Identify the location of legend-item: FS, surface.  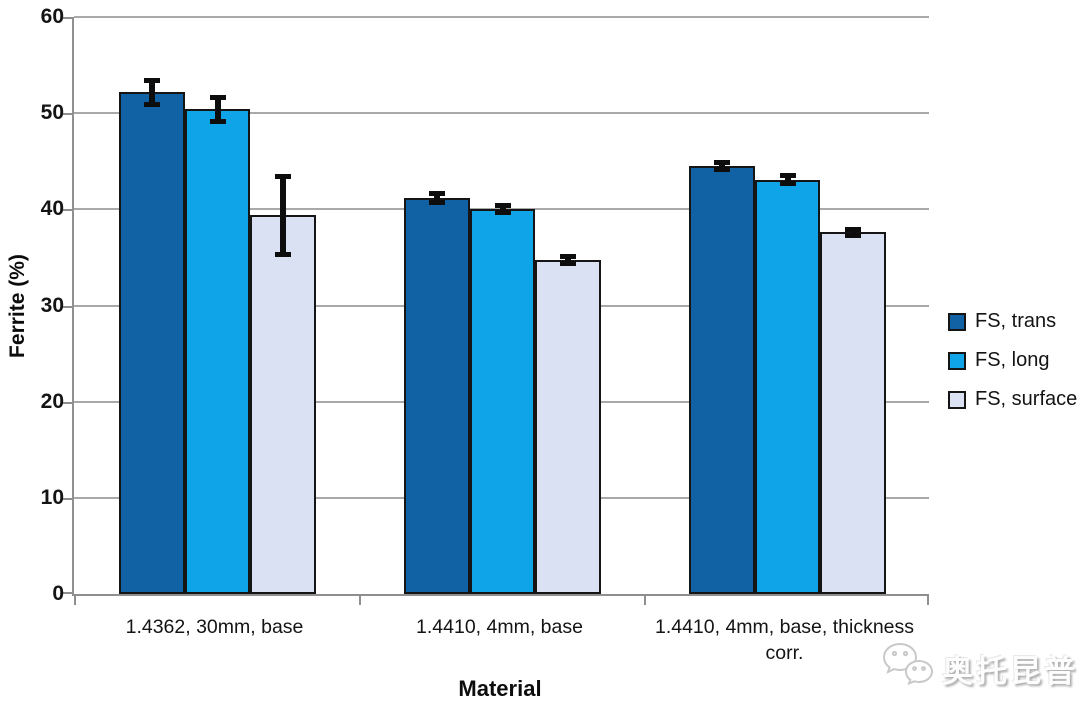
(1012, 399).